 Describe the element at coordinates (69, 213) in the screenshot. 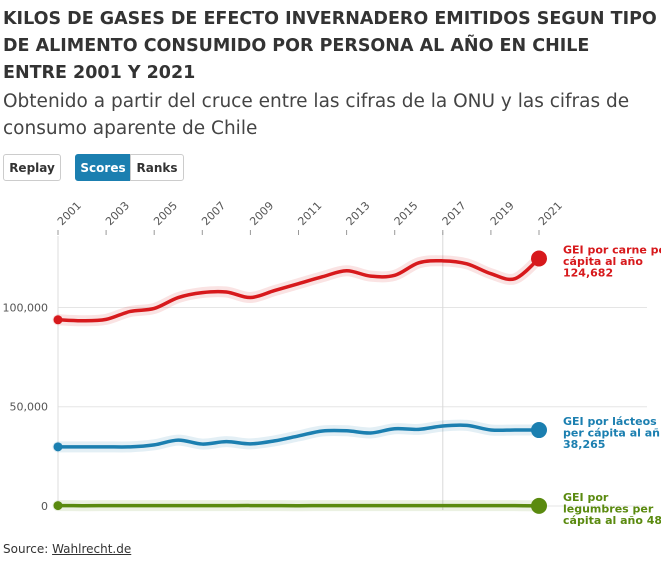

I see `x-tick-label: 2001` at that location.